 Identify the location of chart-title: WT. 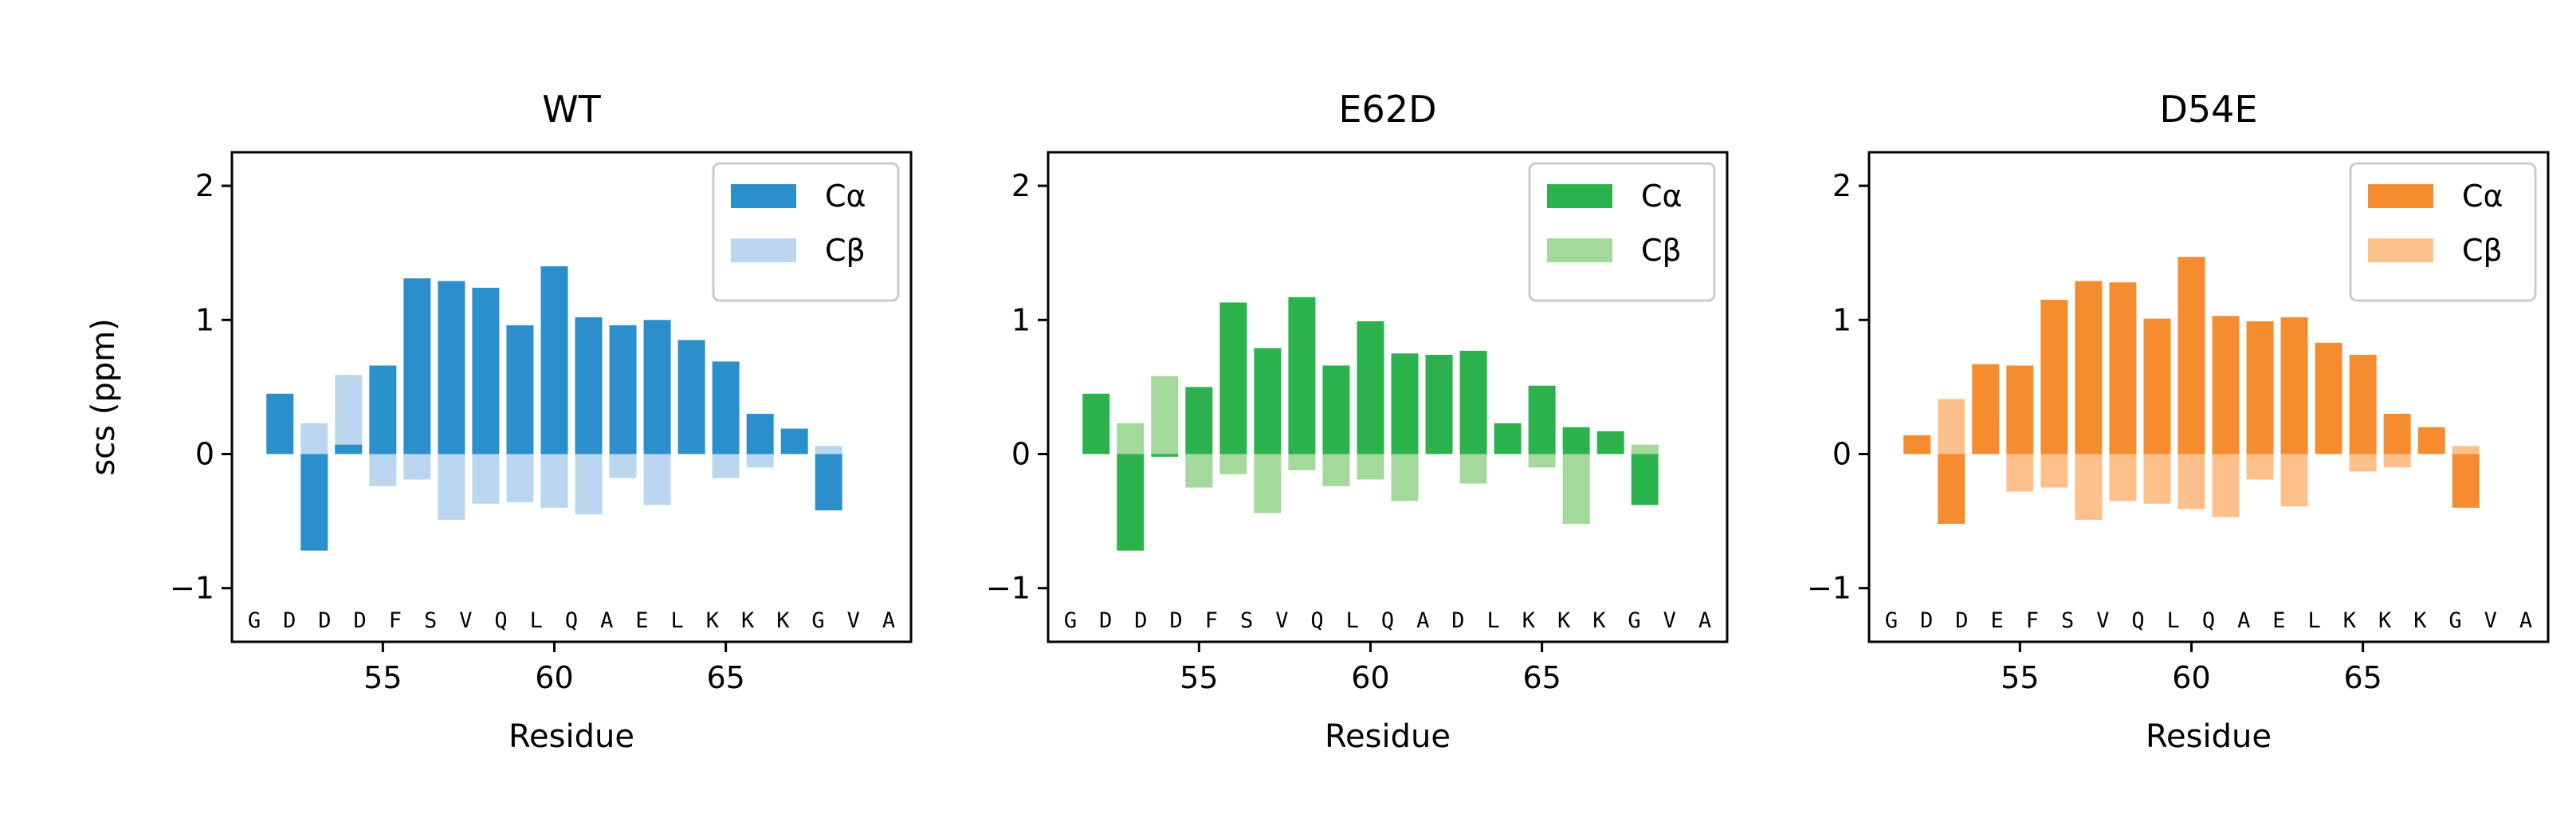
(571, 109).